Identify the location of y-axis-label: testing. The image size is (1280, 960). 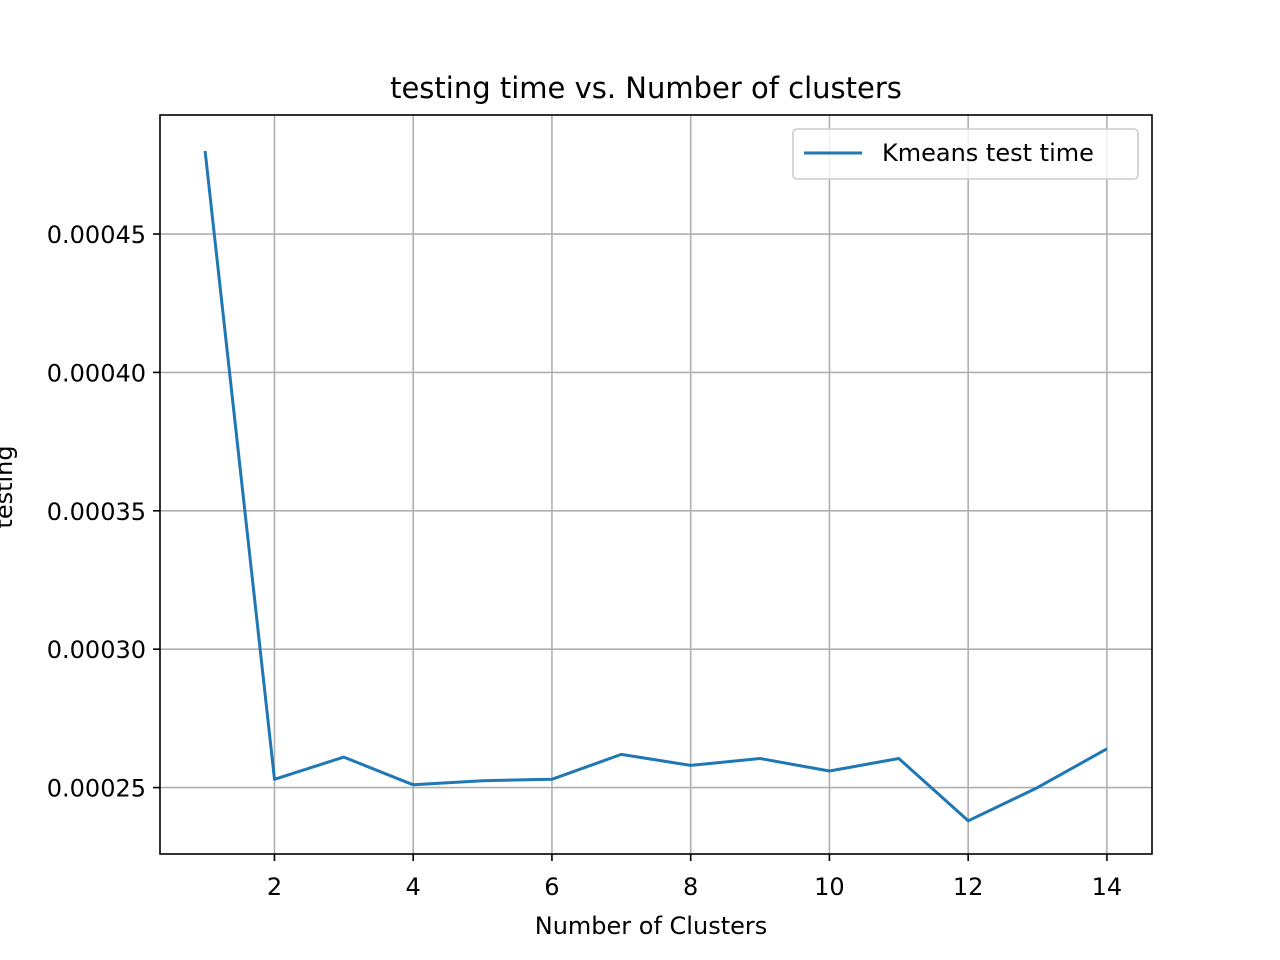
(9, 486).